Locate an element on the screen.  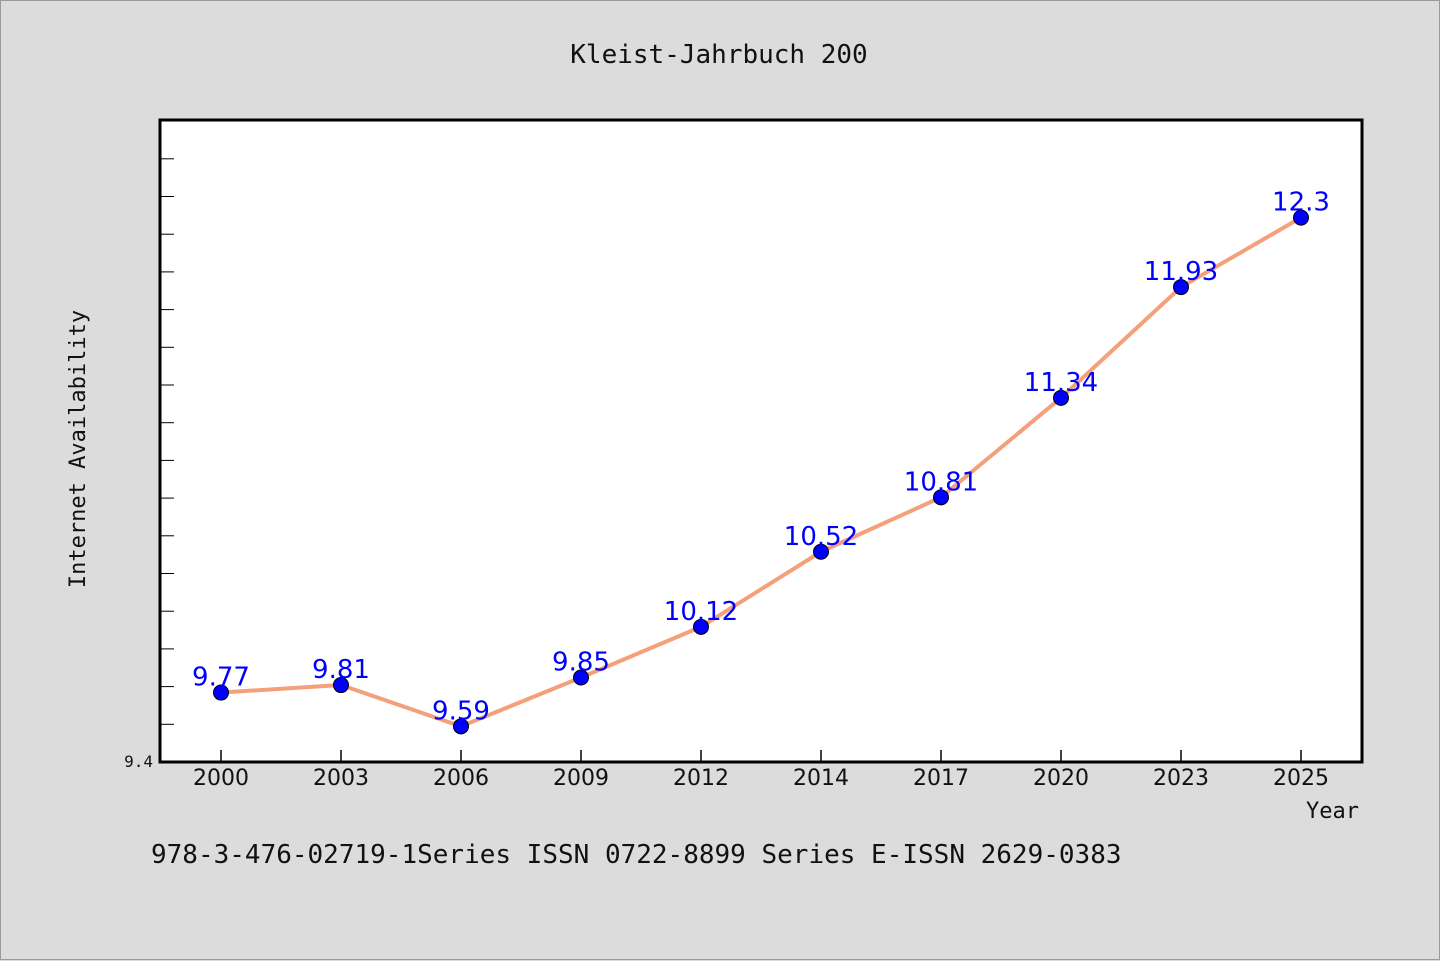
data-label: 10.52 is located at coordinates (821, 537).